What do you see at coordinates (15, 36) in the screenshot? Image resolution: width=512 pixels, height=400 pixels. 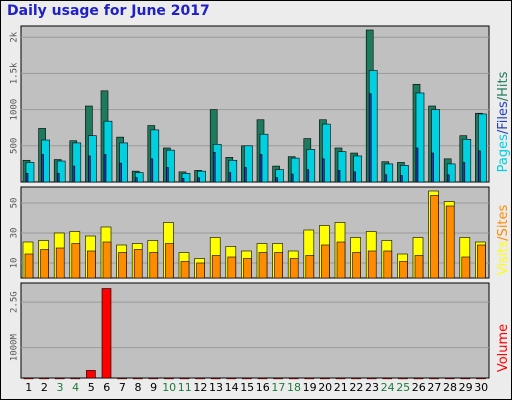 I see `y-tick-label: 2k` at bounding box center [15, 36].